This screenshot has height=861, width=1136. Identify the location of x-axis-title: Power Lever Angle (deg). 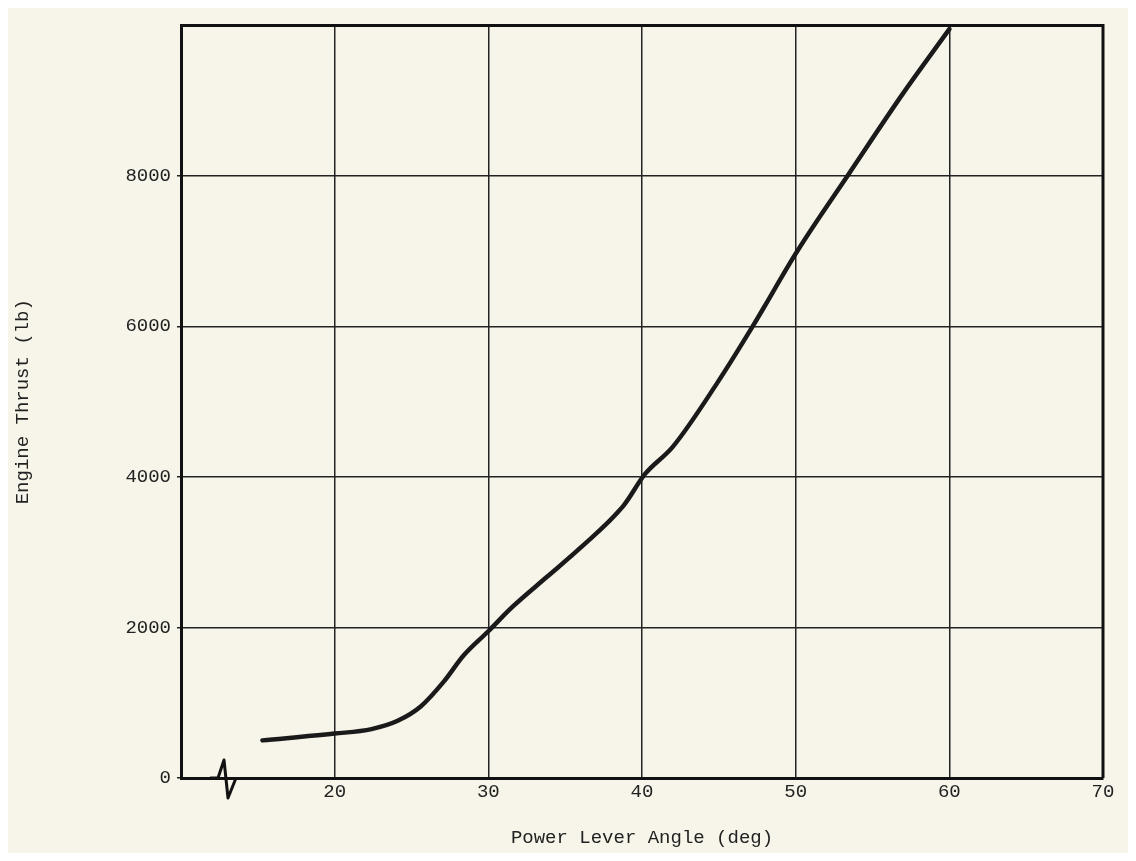
(642, 837).